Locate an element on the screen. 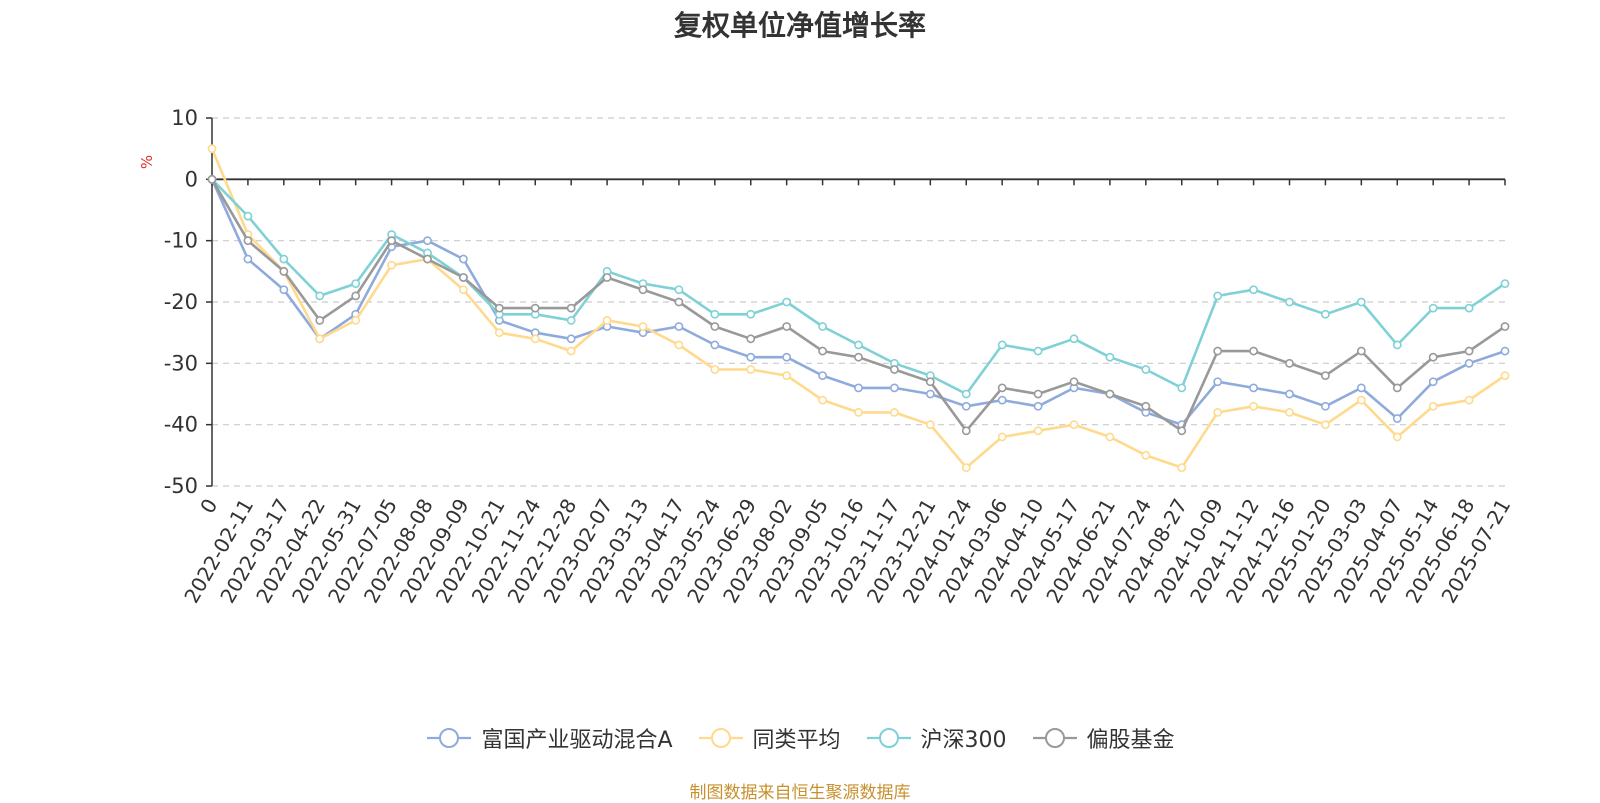 This screenshot has height=803, width=1600. x-tick-label: 0 is located at coordinates (208, 506).